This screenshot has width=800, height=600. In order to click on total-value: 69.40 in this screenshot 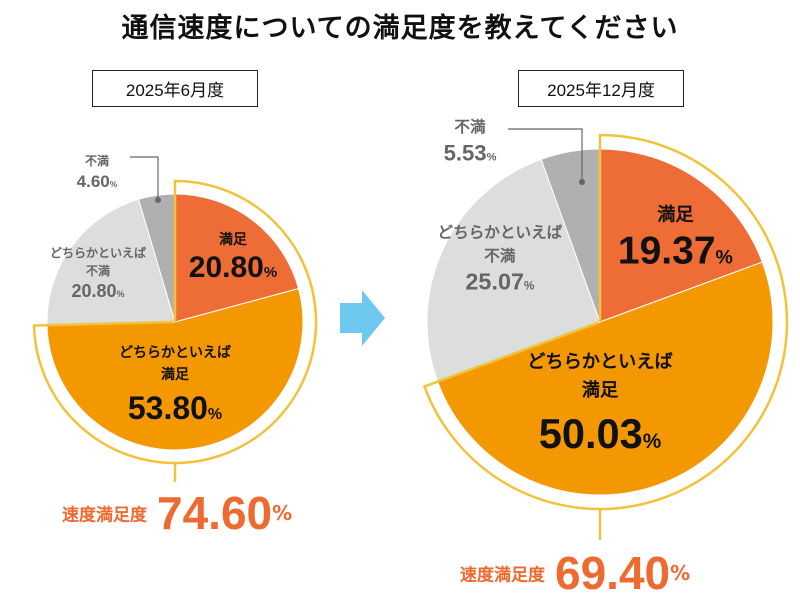, I will do `click(613, 573)`.